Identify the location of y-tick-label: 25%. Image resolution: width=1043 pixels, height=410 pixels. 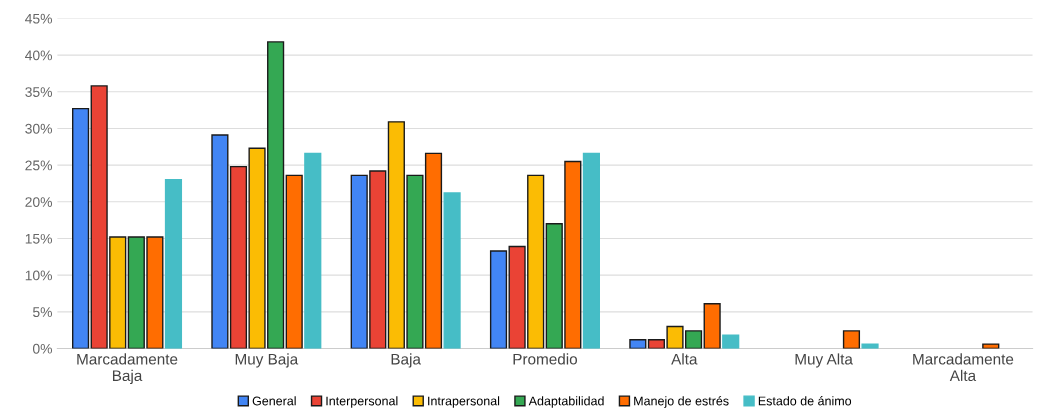
(39, 165).